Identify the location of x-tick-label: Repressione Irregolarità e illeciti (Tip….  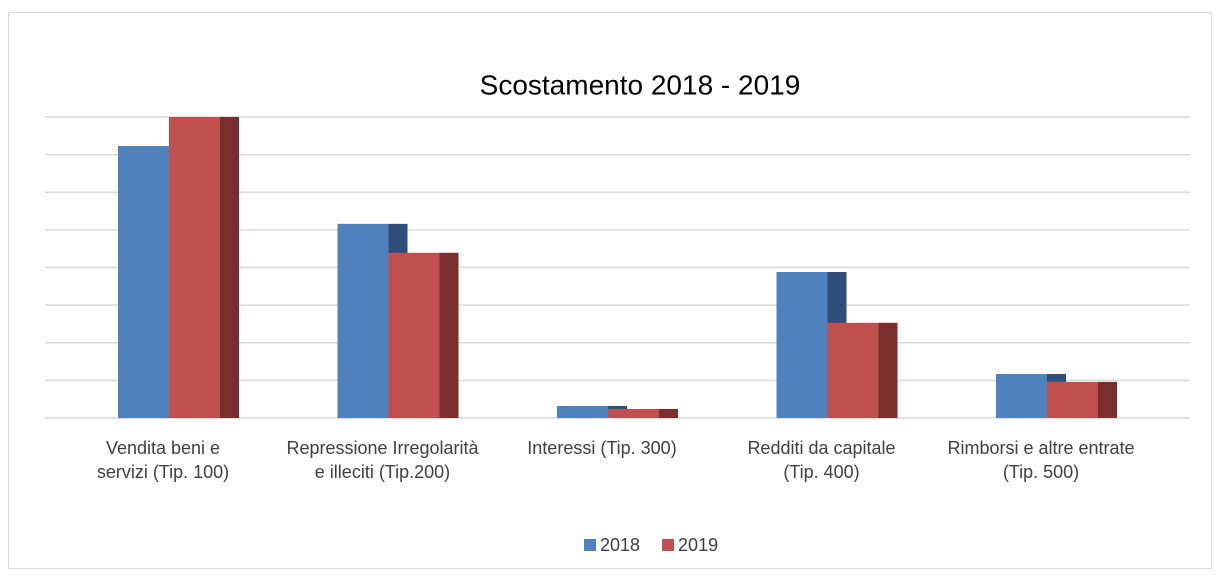
(382, 460).